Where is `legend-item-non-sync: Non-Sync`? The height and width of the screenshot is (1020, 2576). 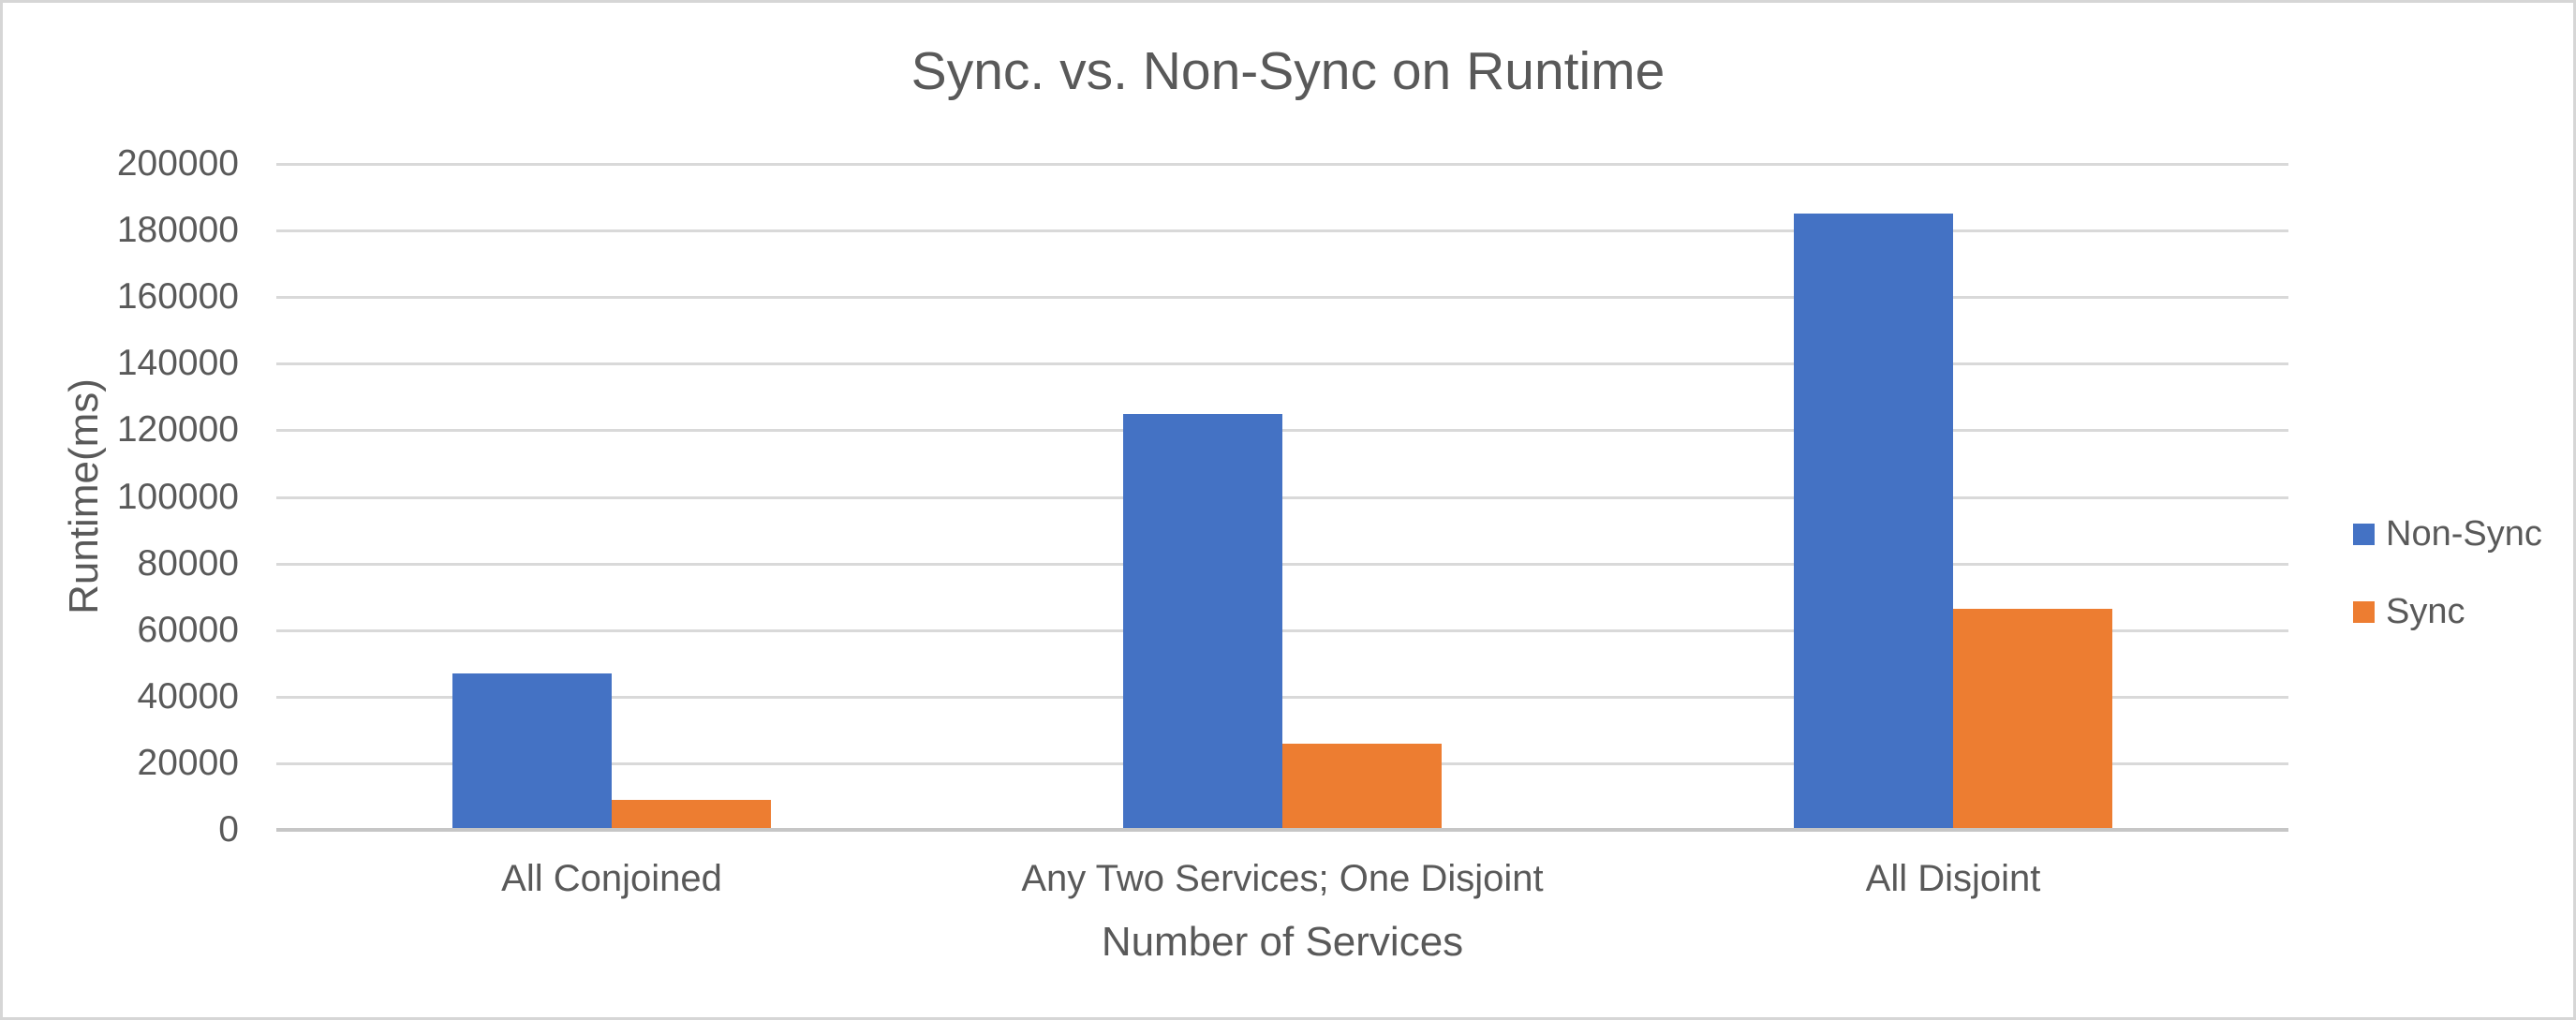 legend-item-non-sync: Non-Sync is located at coordinates (2447, 534).